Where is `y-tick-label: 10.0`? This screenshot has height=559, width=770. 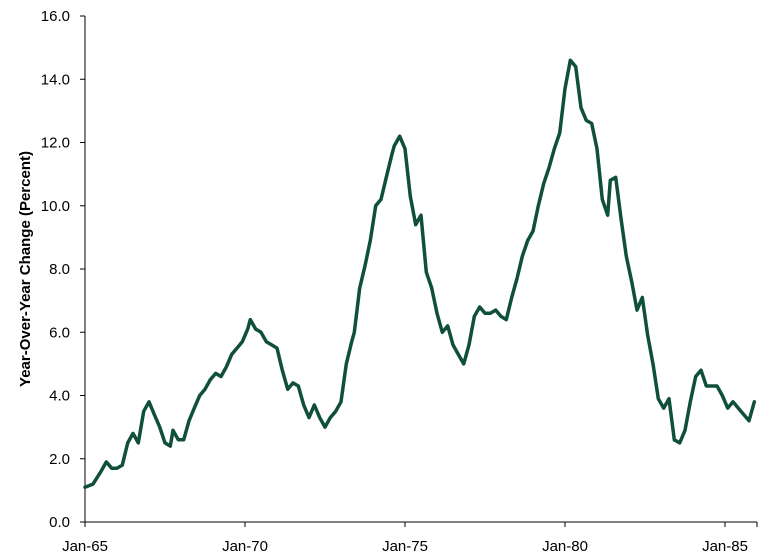 y-tick-label: 10.0 is located at coordinates (55, 206).